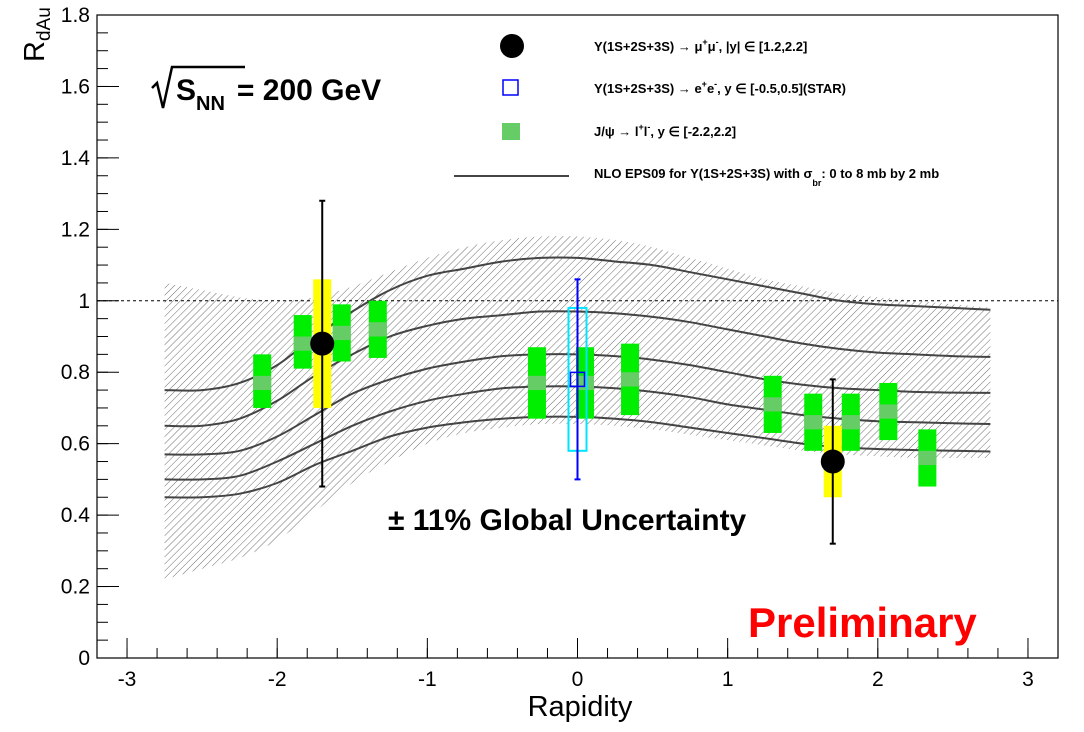 This screenshot has height=732, width=1084. Describe the element at coordinates (816, 183) in the screenshot. I see `legend4-a-sub: br` at that location.